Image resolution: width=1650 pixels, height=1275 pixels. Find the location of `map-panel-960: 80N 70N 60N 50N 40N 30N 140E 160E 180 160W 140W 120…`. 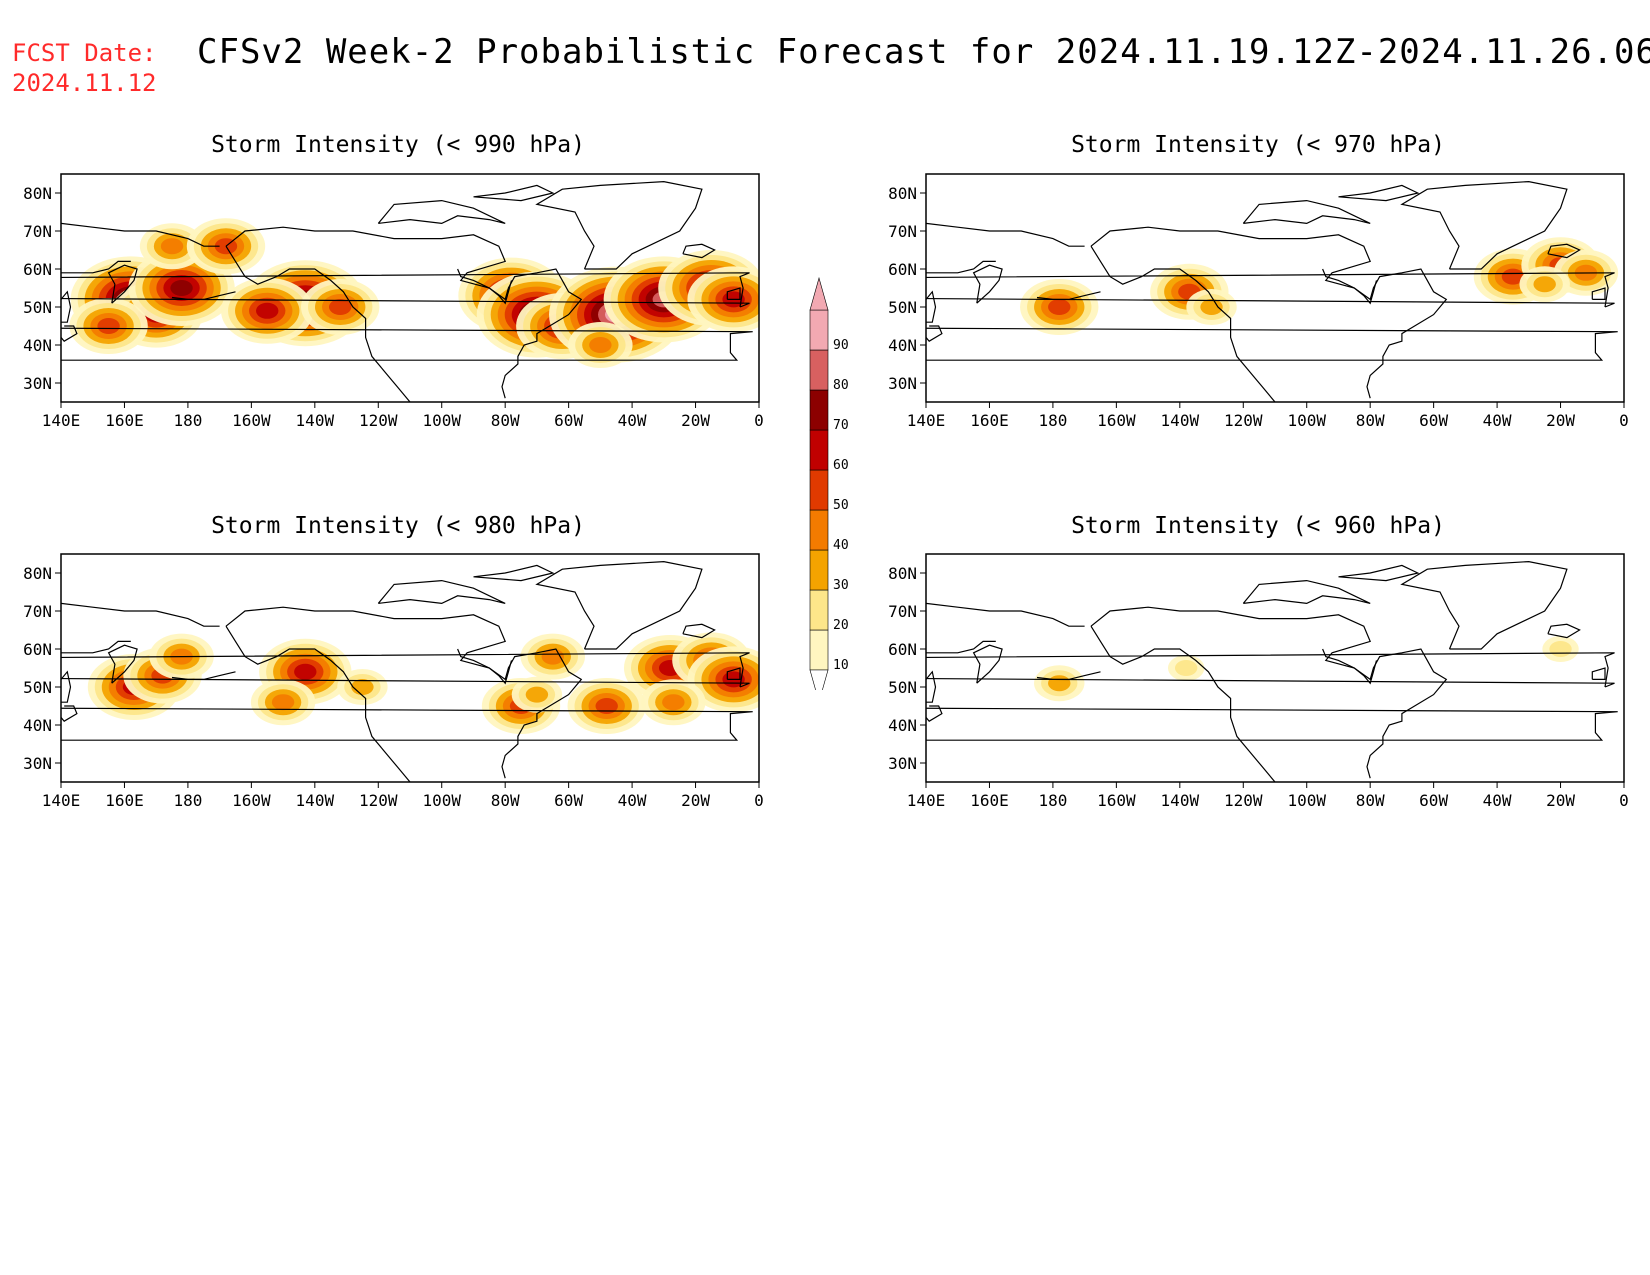

map-panel-960: 80N 70N 60N 50N 40N 30N 140E 160E 180 160W 140W 120… is located at coordinates (1258, 681).